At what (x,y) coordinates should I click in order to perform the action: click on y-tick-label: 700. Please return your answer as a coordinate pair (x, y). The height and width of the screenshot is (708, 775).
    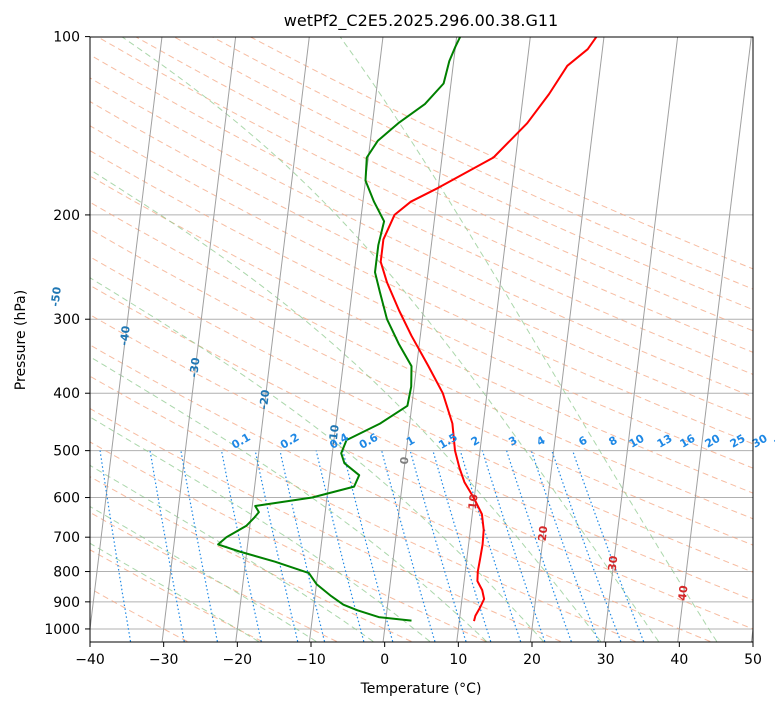
    Looking at the image, I should click on (66, 538).